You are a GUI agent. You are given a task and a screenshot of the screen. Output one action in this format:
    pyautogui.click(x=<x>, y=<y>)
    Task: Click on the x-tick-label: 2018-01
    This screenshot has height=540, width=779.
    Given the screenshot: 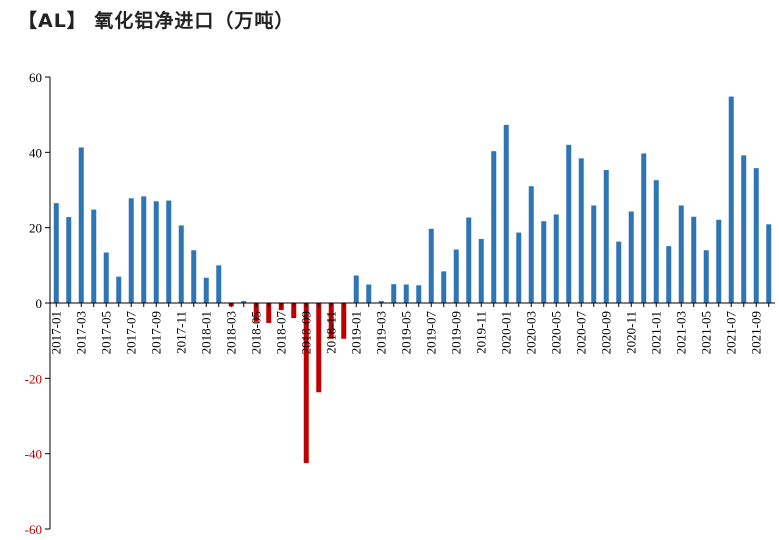 What is the action you would take?
    pyautogui.click(x=205, y=332)
    